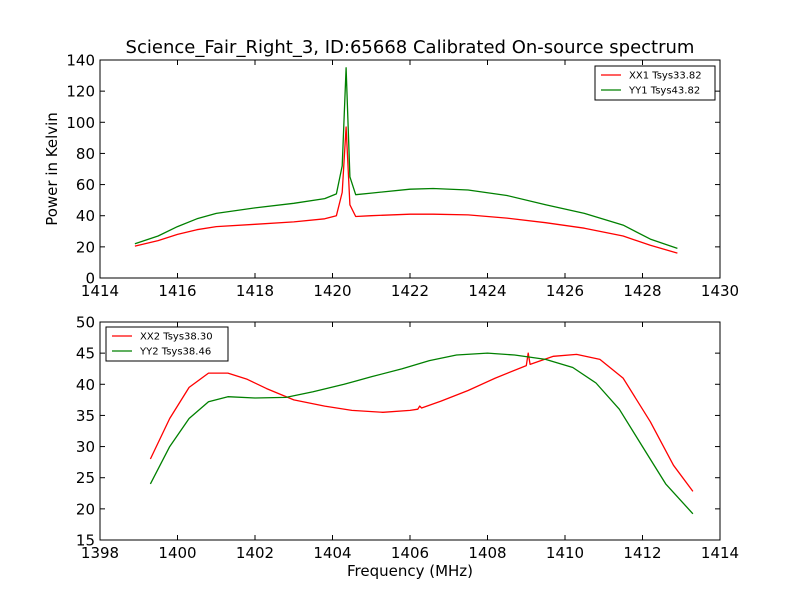 Image resolution: width=800 pixels, height=600 pixels. Describe the element at coordinates (642, 291) in the screenshot. I see `x-tick-label: 1428` at that location.